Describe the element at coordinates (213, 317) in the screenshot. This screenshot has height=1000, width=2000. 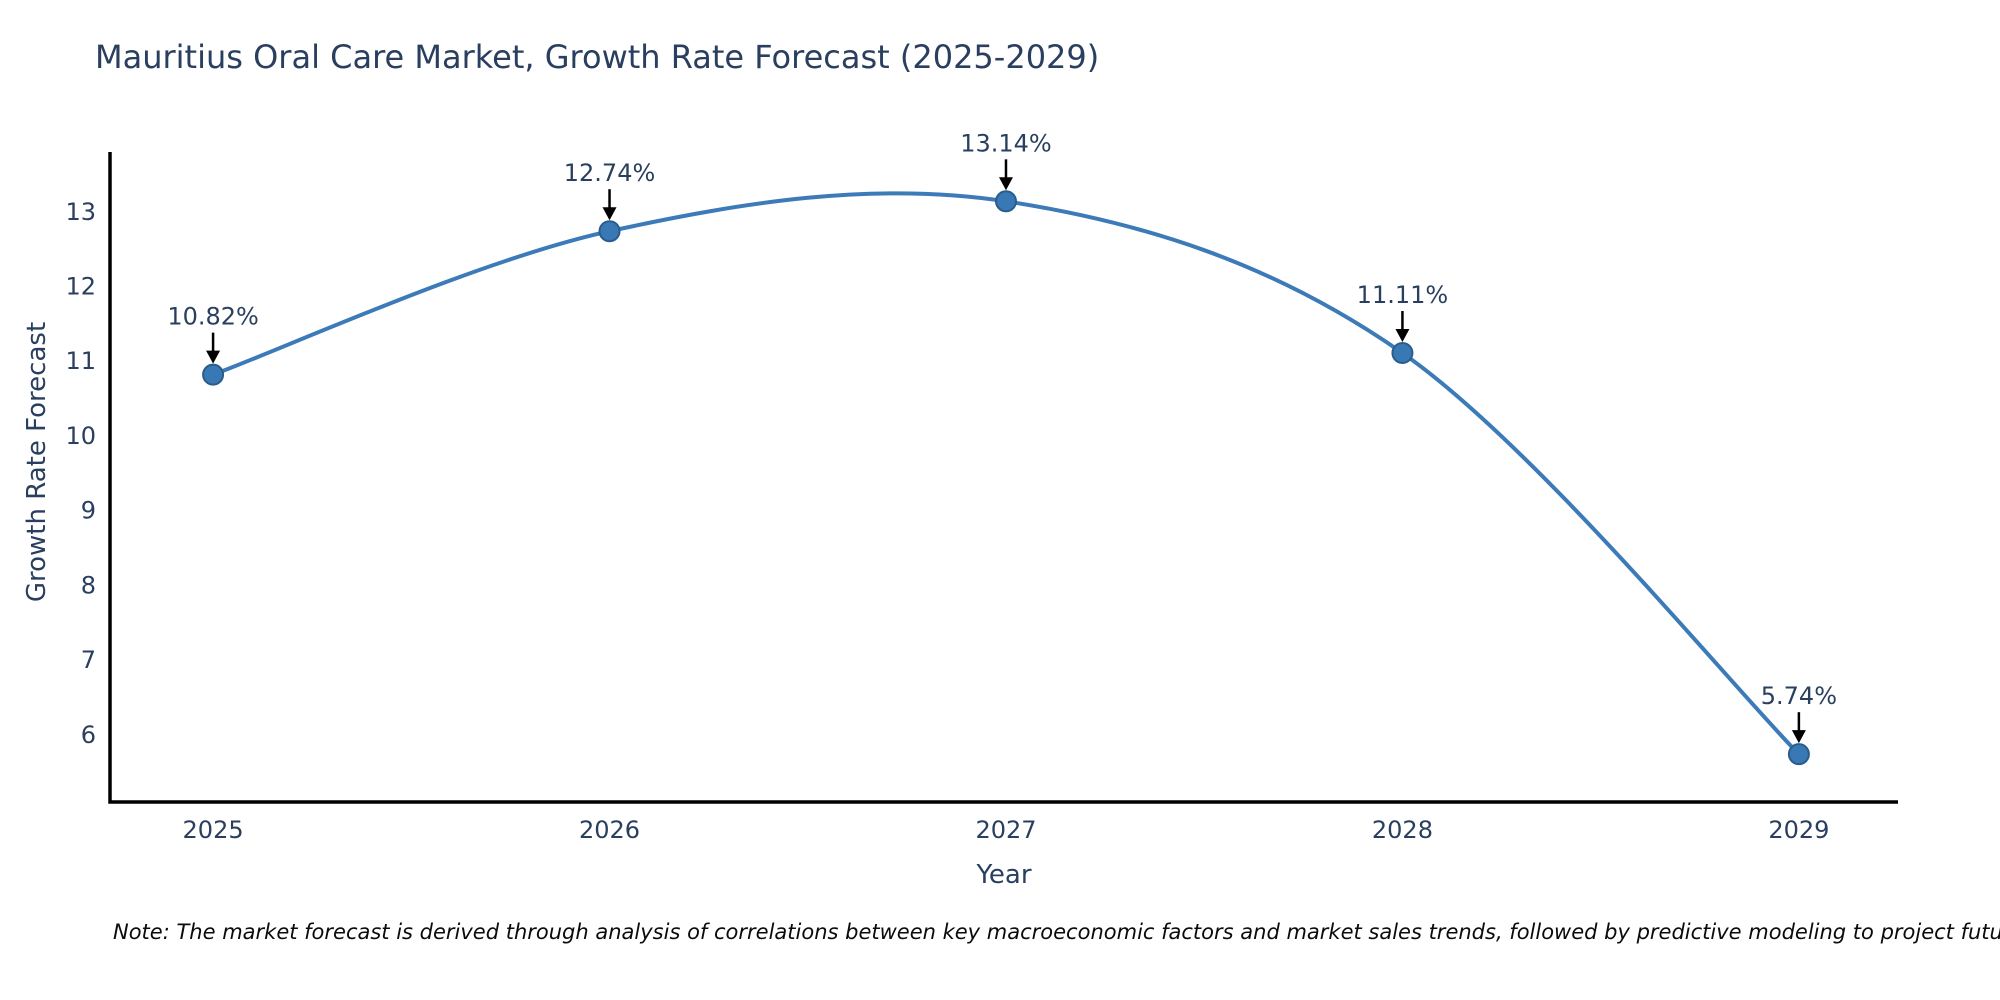
I see `data-point-label: 10.82%` at that location.